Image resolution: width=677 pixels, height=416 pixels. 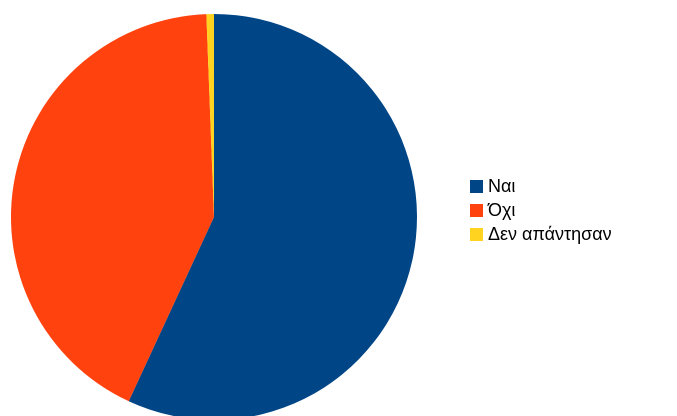 I want to click on legend-item: Όχι, so click(x=541, y=210).